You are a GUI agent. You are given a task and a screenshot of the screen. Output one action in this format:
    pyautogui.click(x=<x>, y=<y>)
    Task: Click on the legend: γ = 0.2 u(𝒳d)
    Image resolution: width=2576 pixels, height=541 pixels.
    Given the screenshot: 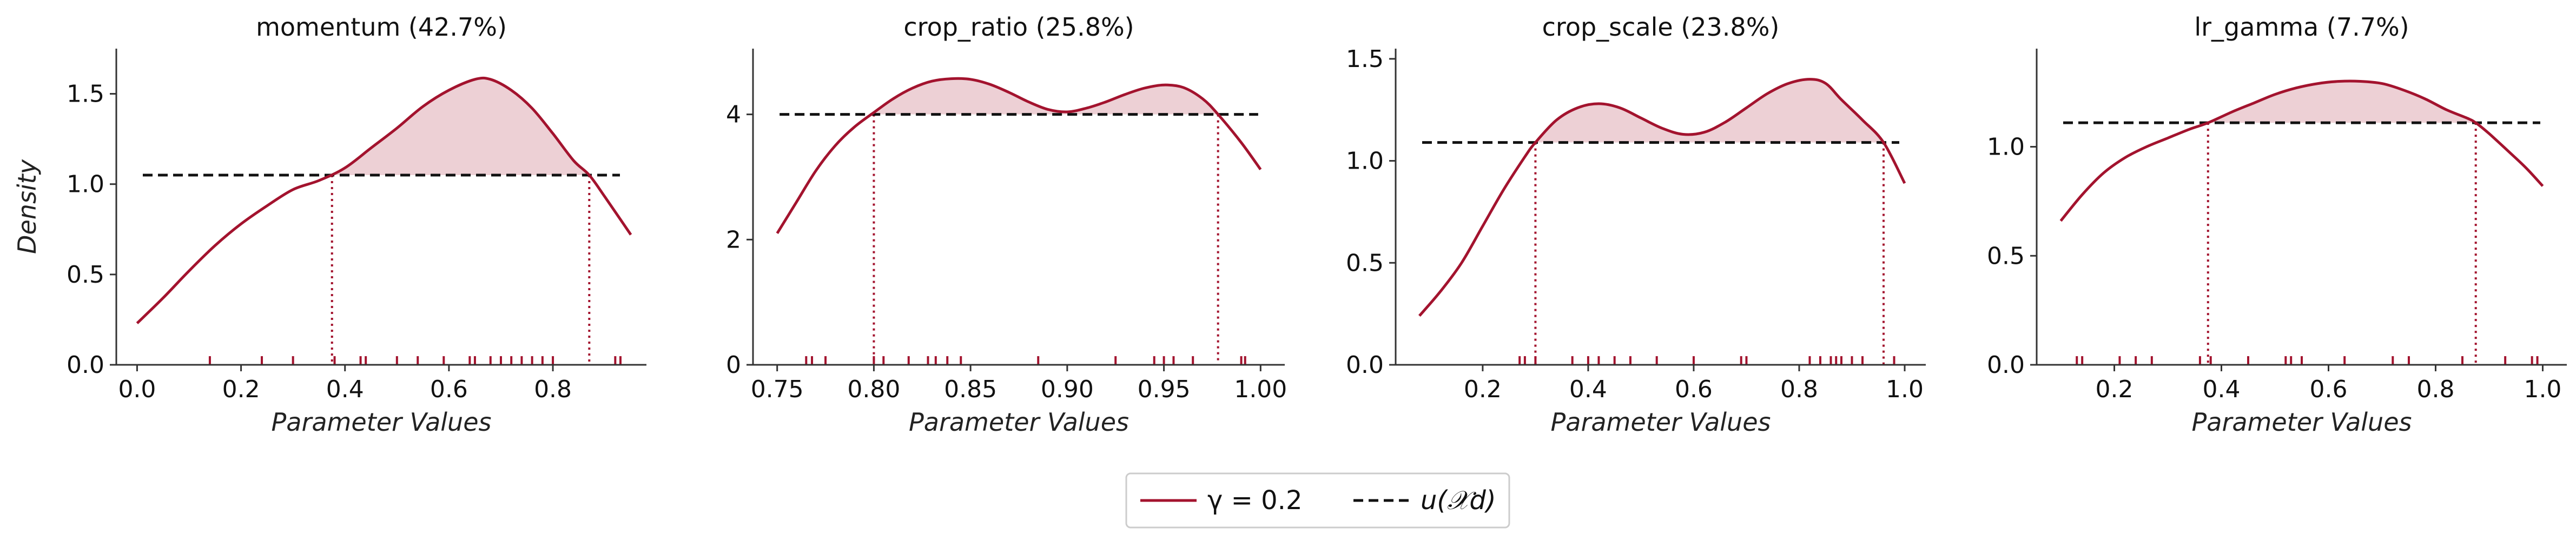 What is the action you would take?
    pyautogui.click(x=1317, y=501)
    